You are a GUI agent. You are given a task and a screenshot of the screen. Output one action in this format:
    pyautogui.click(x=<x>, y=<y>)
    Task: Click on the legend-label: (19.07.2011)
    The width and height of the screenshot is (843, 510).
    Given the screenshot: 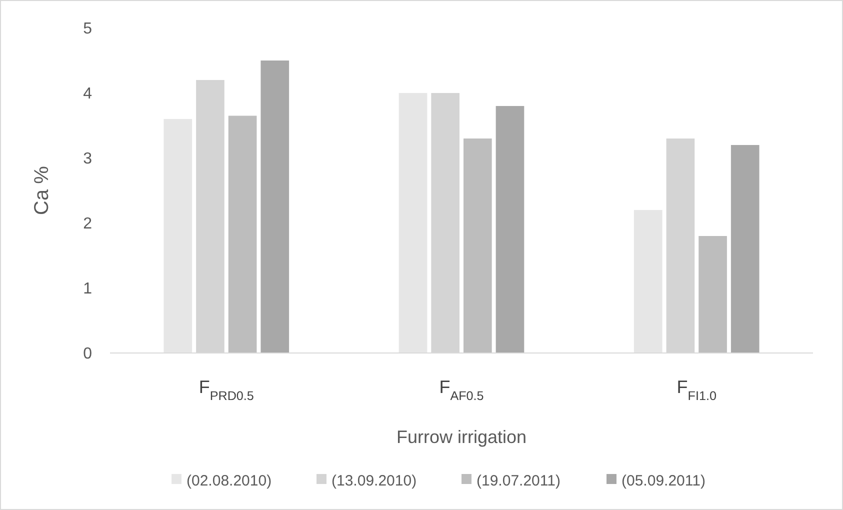 What is the action you would take?
    pyautogui.click(x=518, y=481)
    